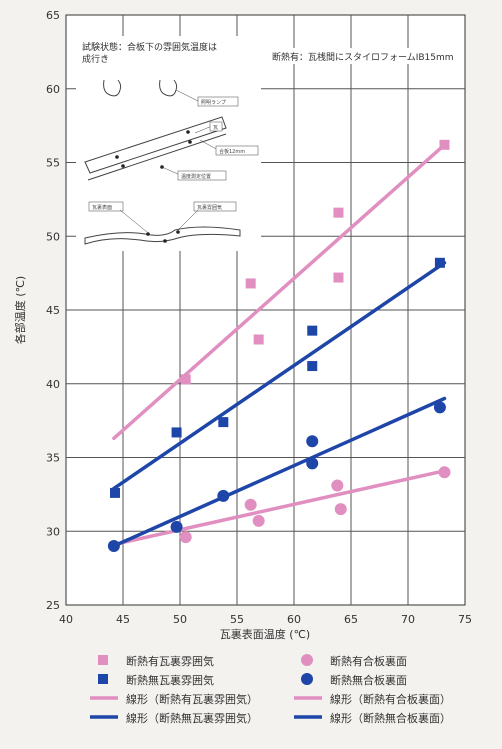  Describe the element at coordinates (209, 207) in the screenshot. I see `label-tile-atmosphere: 瓦裏雰囲気` at that location.